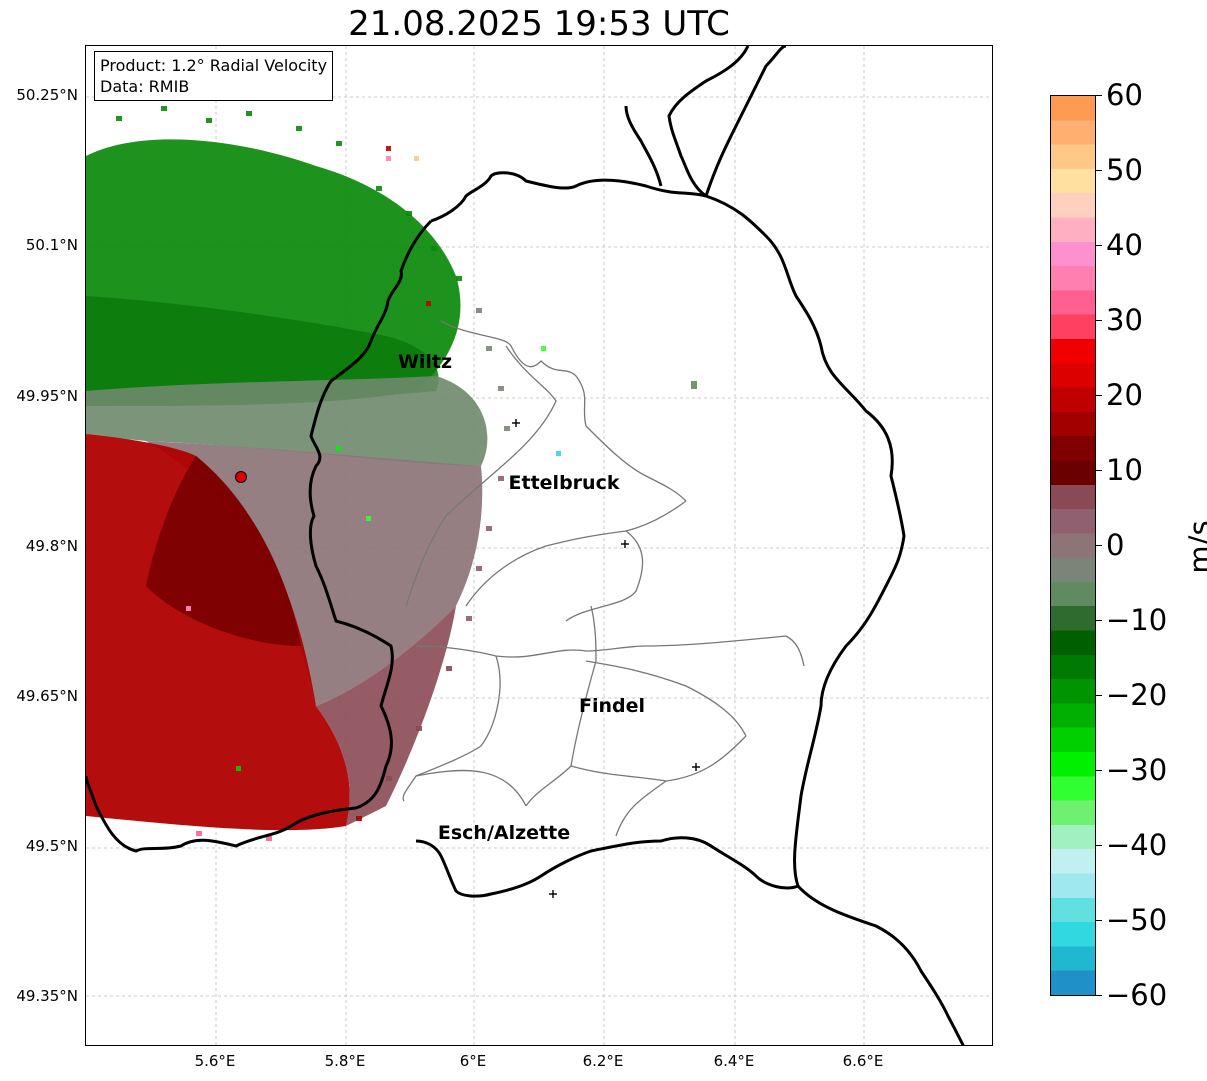 The width and height of the screenshot is (1207, 1081). What do you see at coordinates (47, 95) in the screenshot?
I see `y-tick-label: 50.25°N` at bounding box center [47, 95].